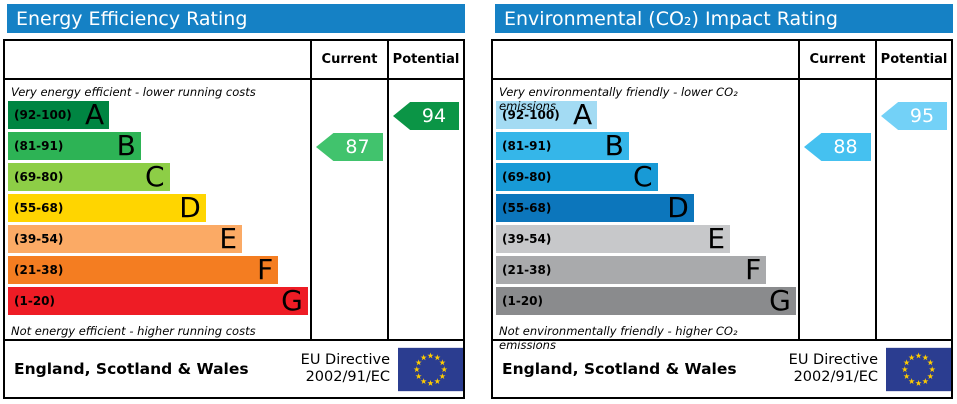 This screenshot has width=957, height=404. I want to click on panel-title-bar: Environmental (CO₂) Impact Rating, so click(724, 18).